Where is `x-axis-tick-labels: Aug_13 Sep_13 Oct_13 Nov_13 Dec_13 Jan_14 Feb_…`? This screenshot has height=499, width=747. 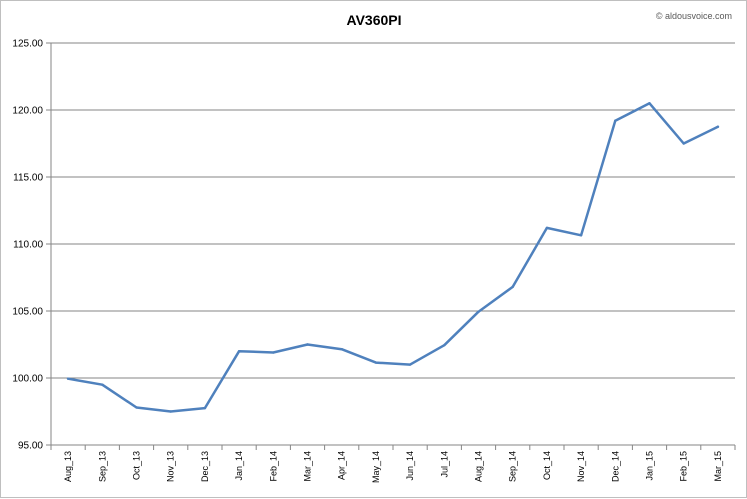 x-axis-tick-labels: Aug_13 Sep_13 Oct_13 Nov_13 Dec_13 Jan_14 Feb_… is located at coordinates (393, 467).